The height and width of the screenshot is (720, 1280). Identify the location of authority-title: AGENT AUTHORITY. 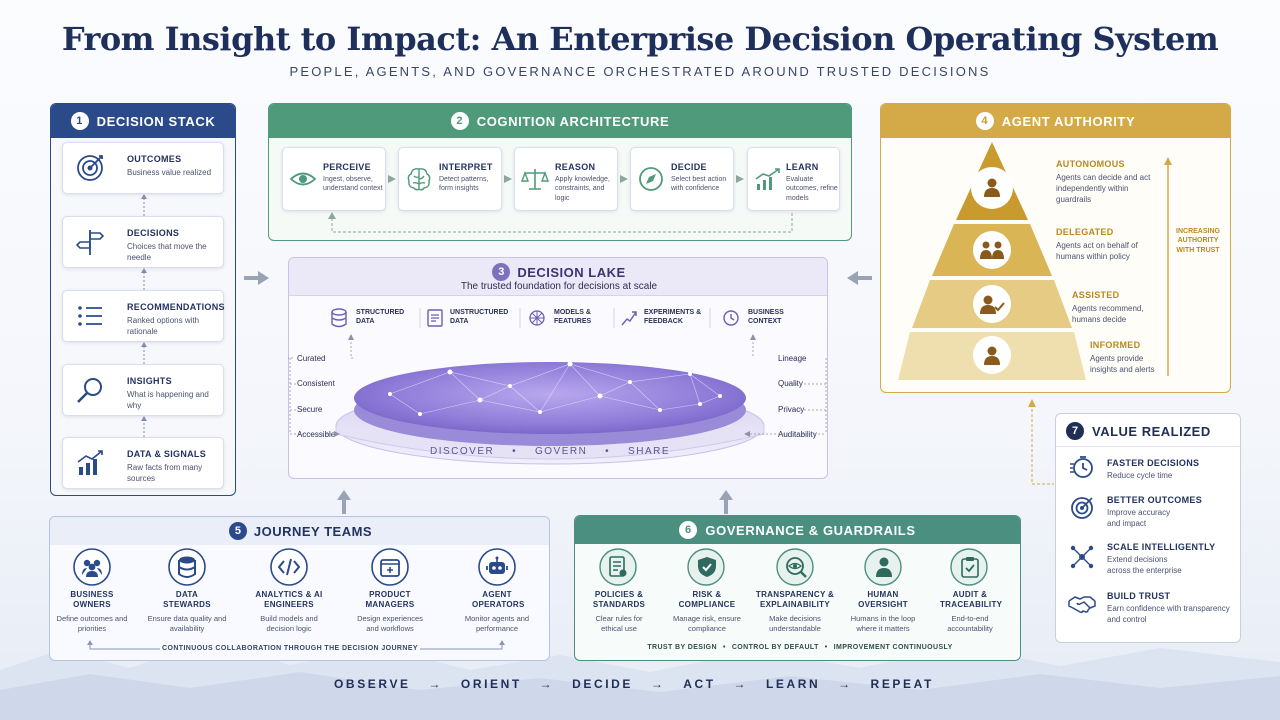
(1068, 121).